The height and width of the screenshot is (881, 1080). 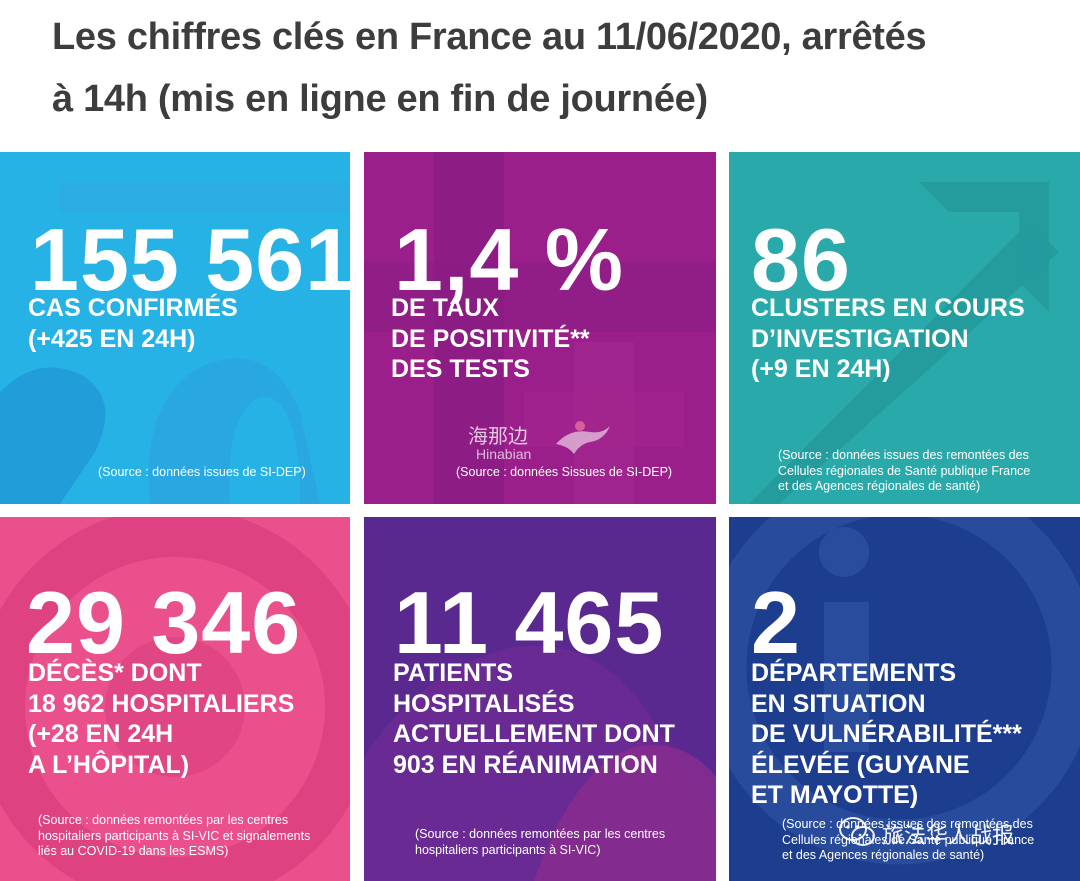 I want to click on label-line: CLUSTERS EN COURS, so click(x=888, y=308).